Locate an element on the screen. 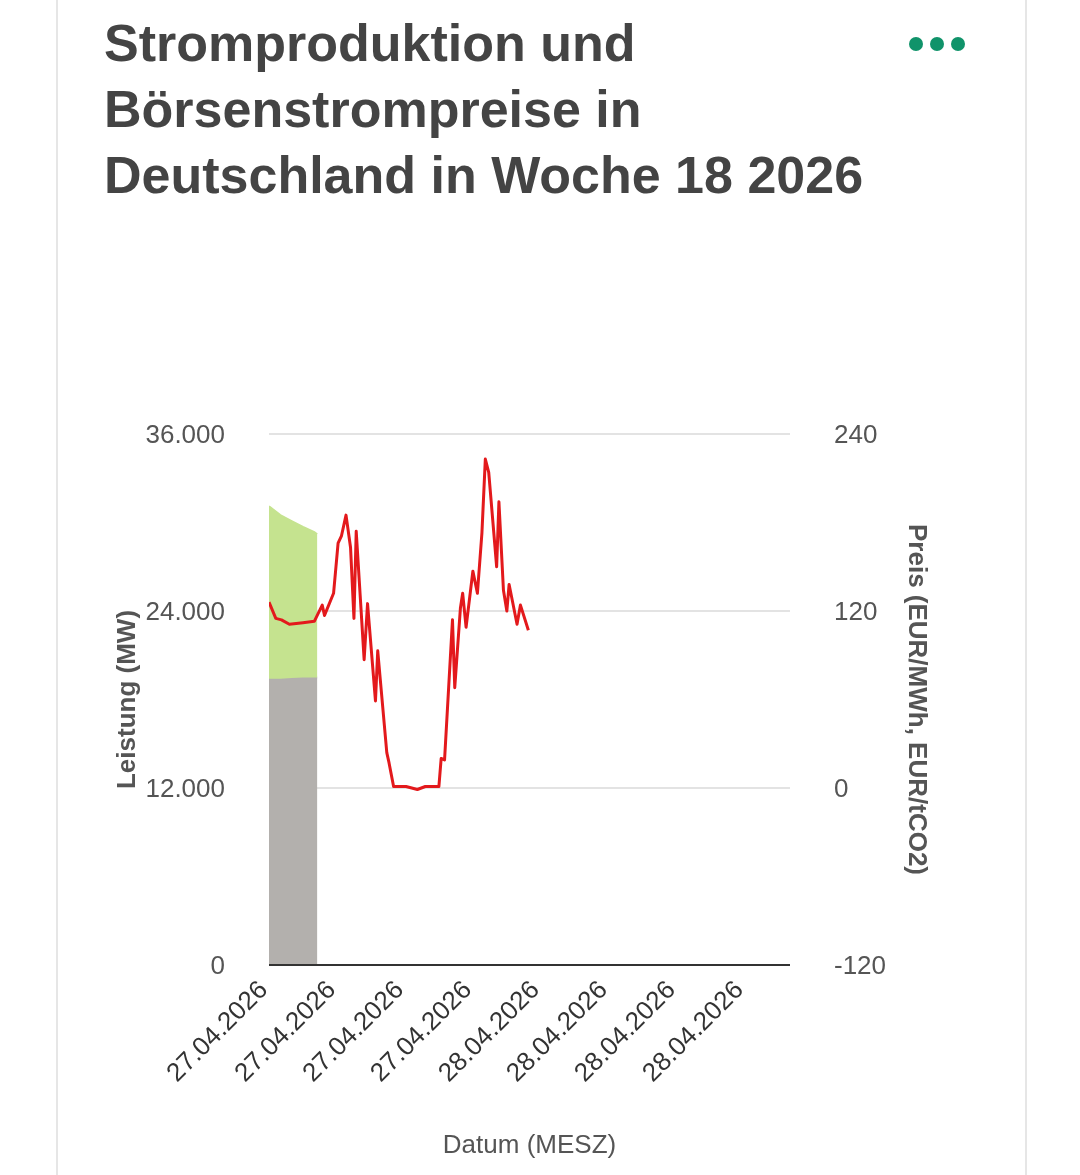  line-series is located at coordinates (399, 624).